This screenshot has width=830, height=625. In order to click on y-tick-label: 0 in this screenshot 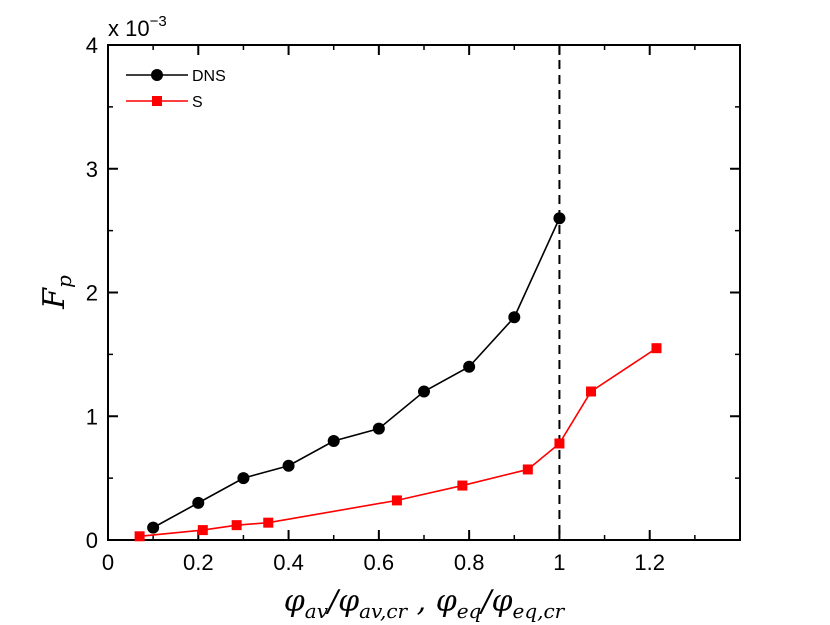, I will do `click(92, 540)`.